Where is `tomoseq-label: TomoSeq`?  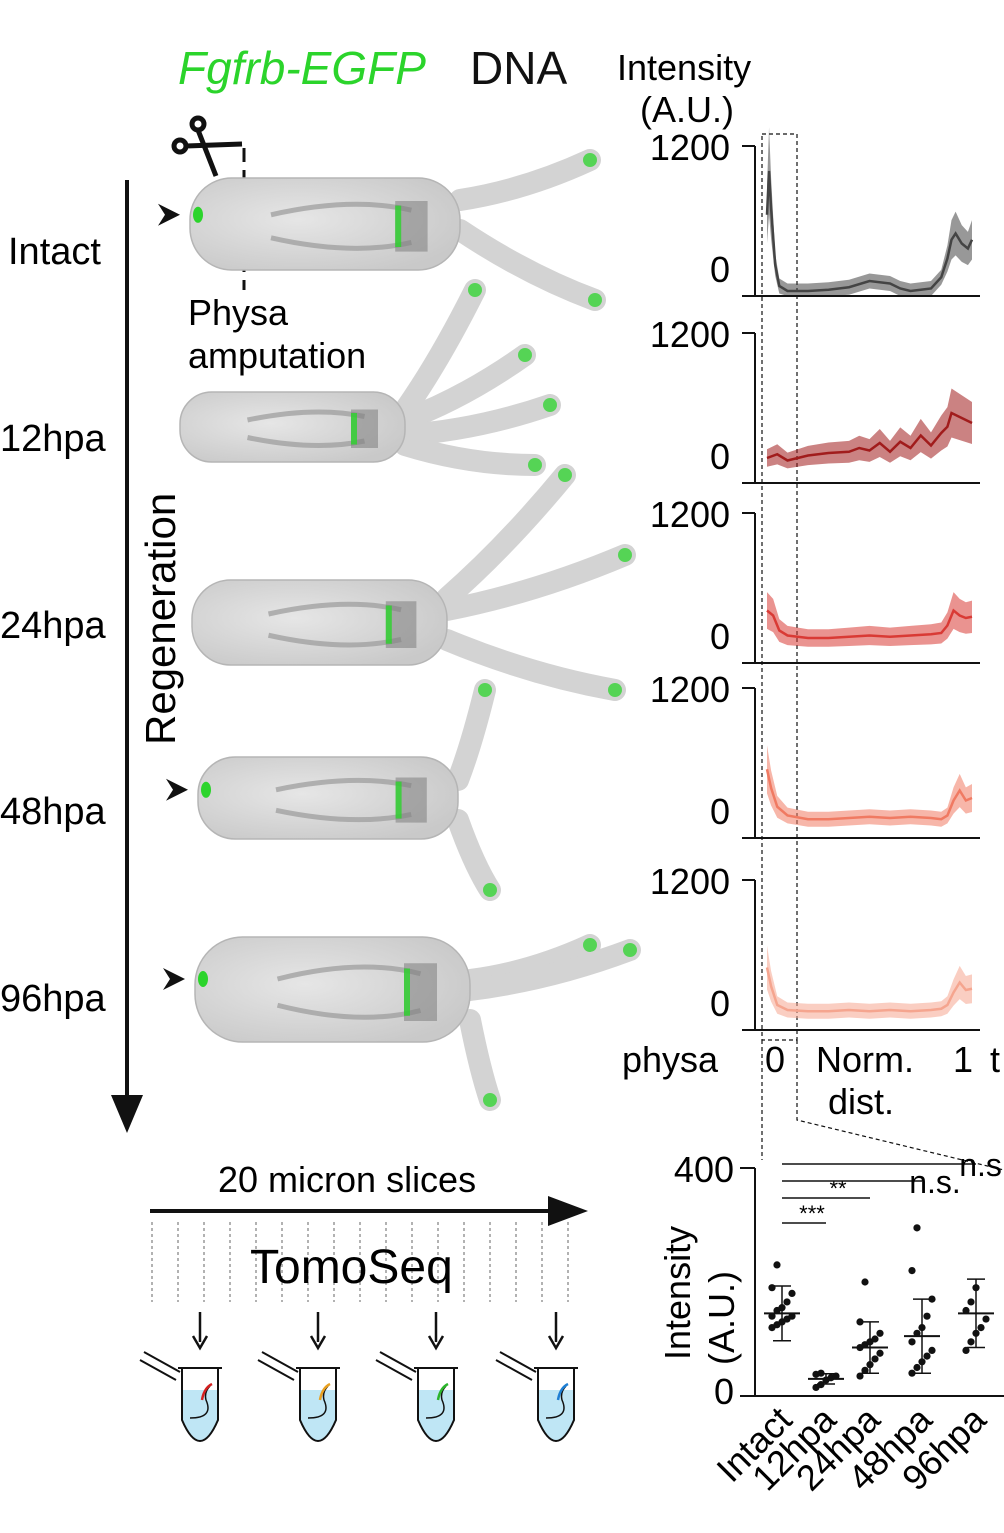
tomoseq-label: TomoSeq is located at coordinates (351, 1267).